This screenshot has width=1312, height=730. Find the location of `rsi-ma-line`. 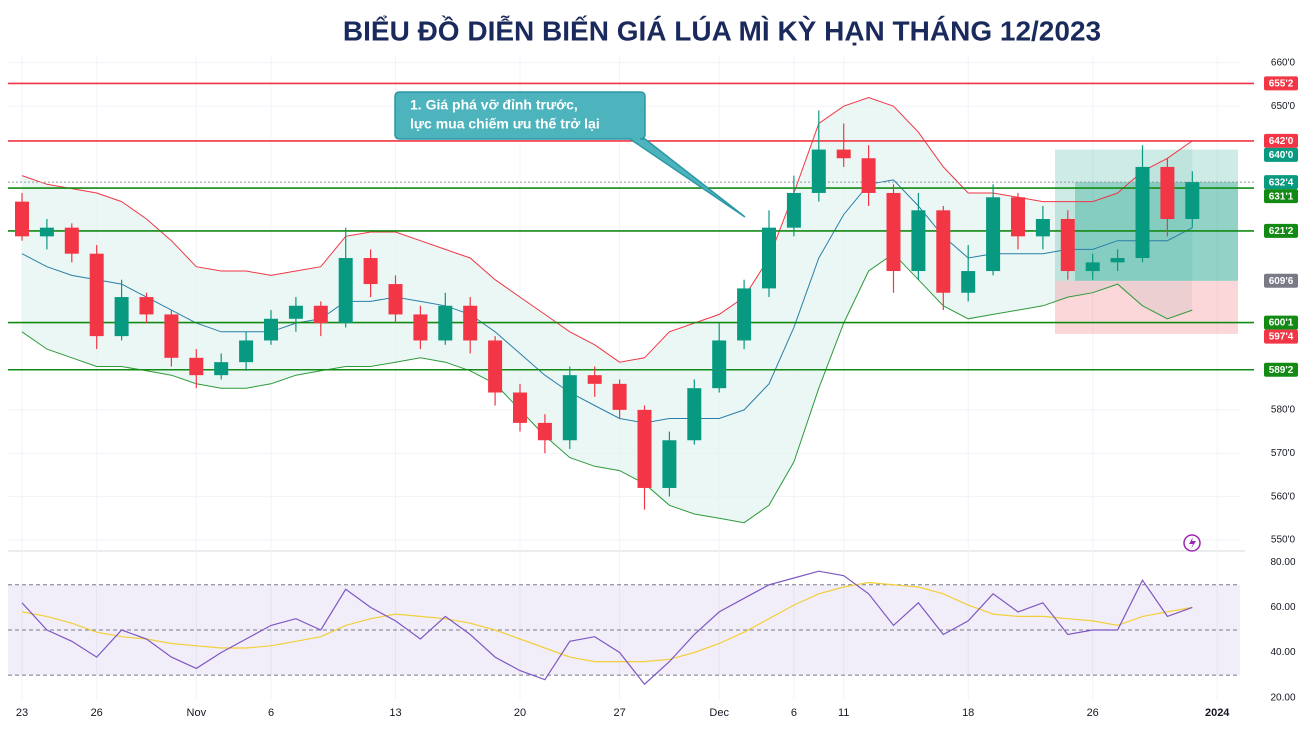

rsi-ma-line is located at coordinates (607, 622).